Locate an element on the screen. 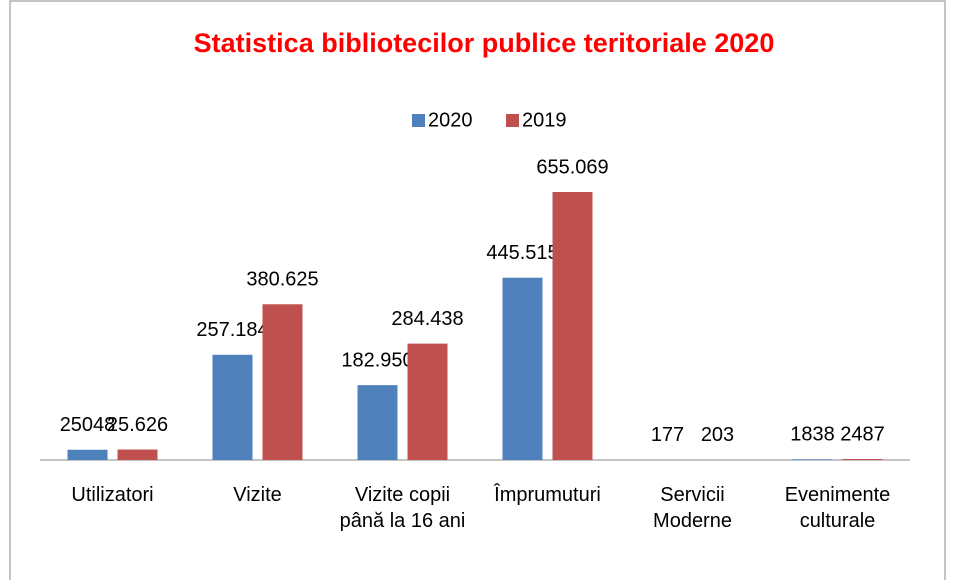  data-label: 284.438 is located at coordinates (427, 319).